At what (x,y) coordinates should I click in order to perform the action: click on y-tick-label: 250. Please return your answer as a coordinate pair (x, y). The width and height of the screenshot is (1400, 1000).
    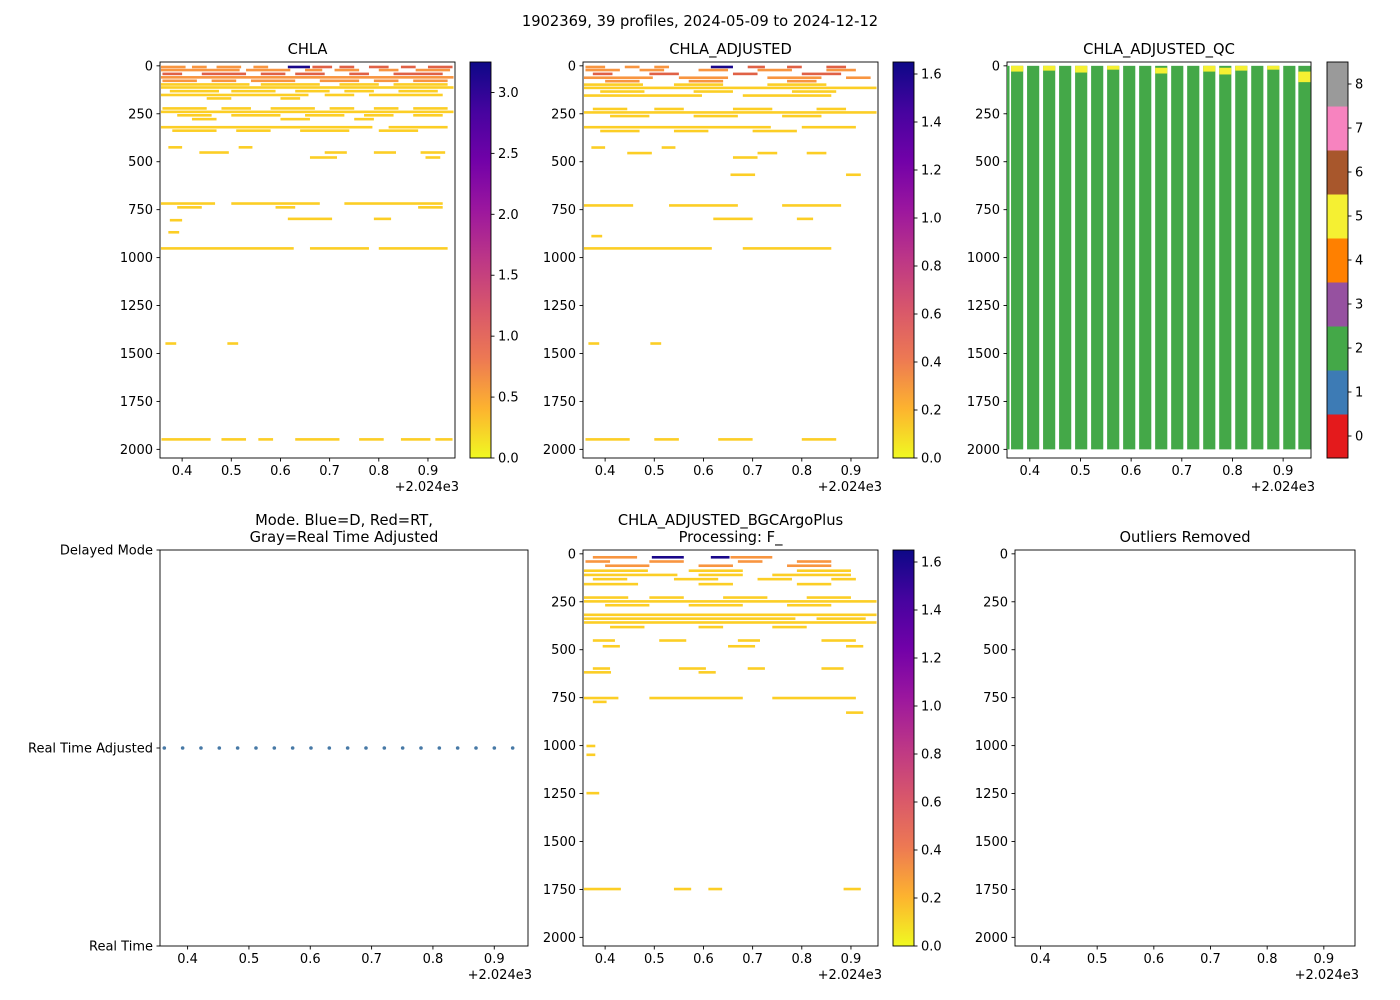
    Looking at the image, I should click on (563, 602).